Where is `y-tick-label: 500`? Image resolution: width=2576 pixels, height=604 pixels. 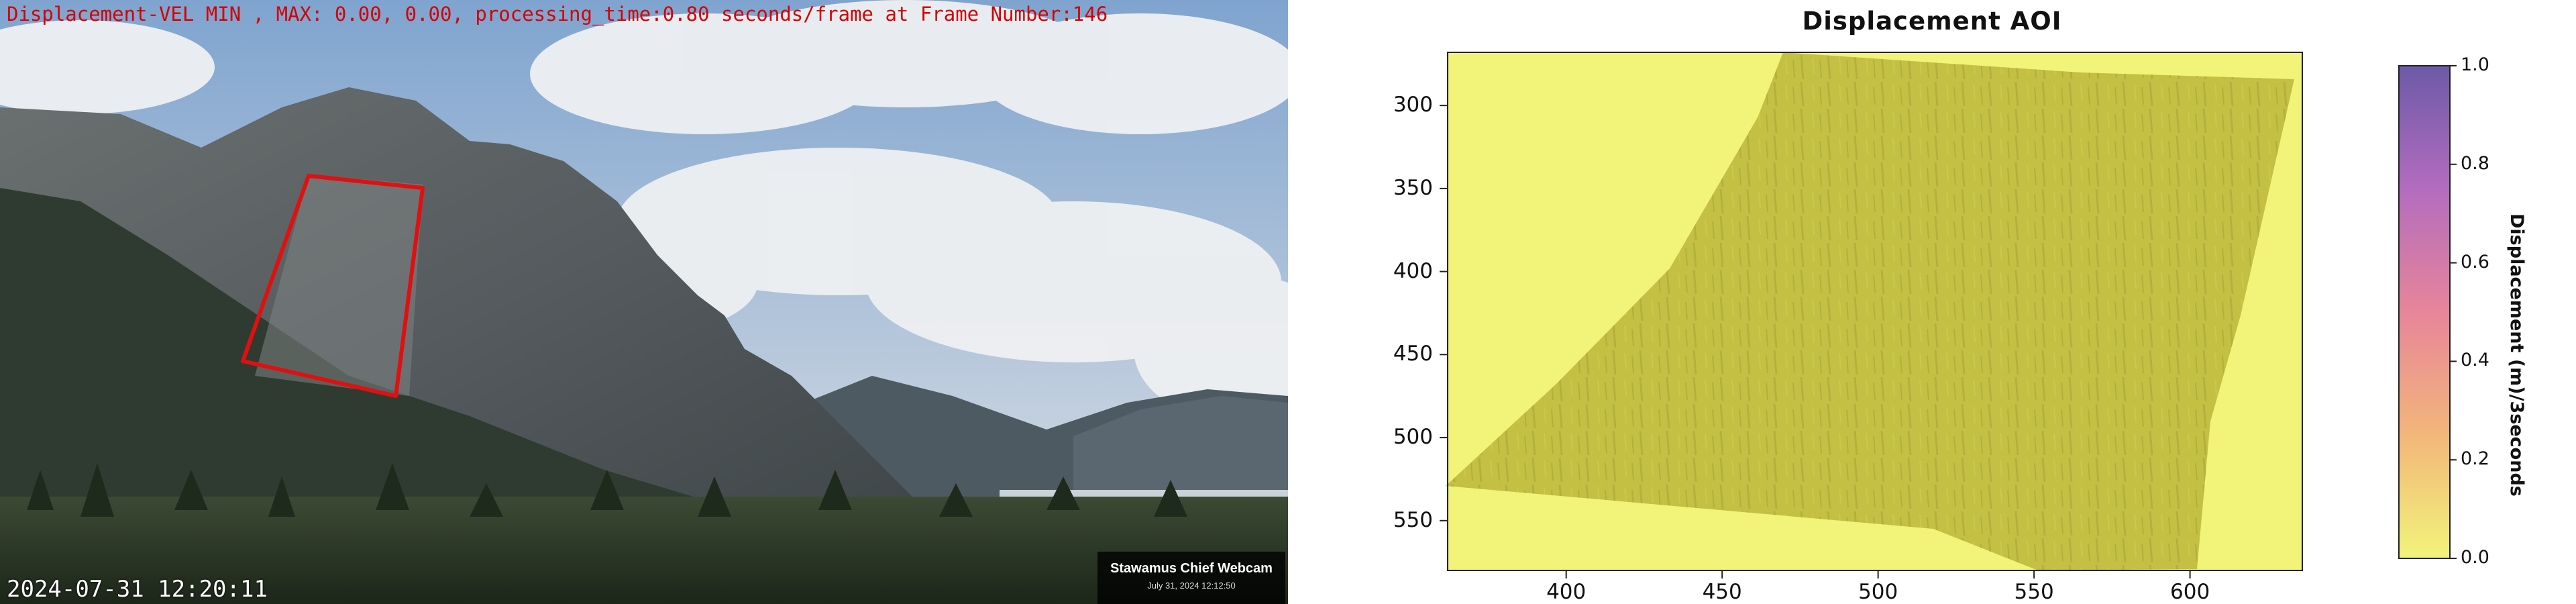 y-tick-label: 500 is located at coordinates (1413, 438).